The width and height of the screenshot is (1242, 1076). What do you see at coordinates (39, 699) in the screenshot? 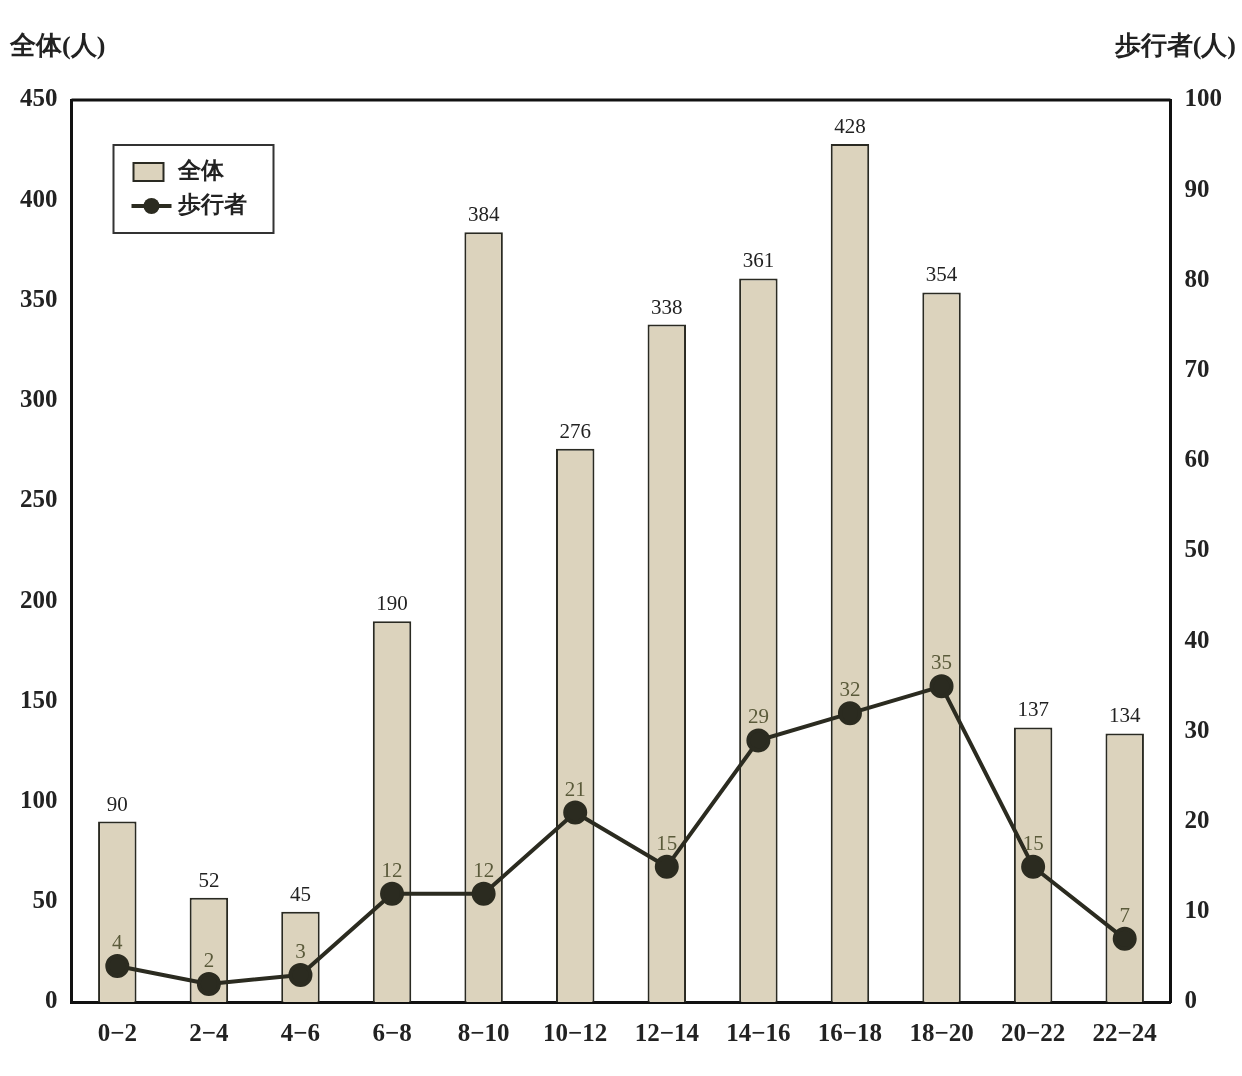
I see `y-tick-label: 150` at bounding box center [39, 699].